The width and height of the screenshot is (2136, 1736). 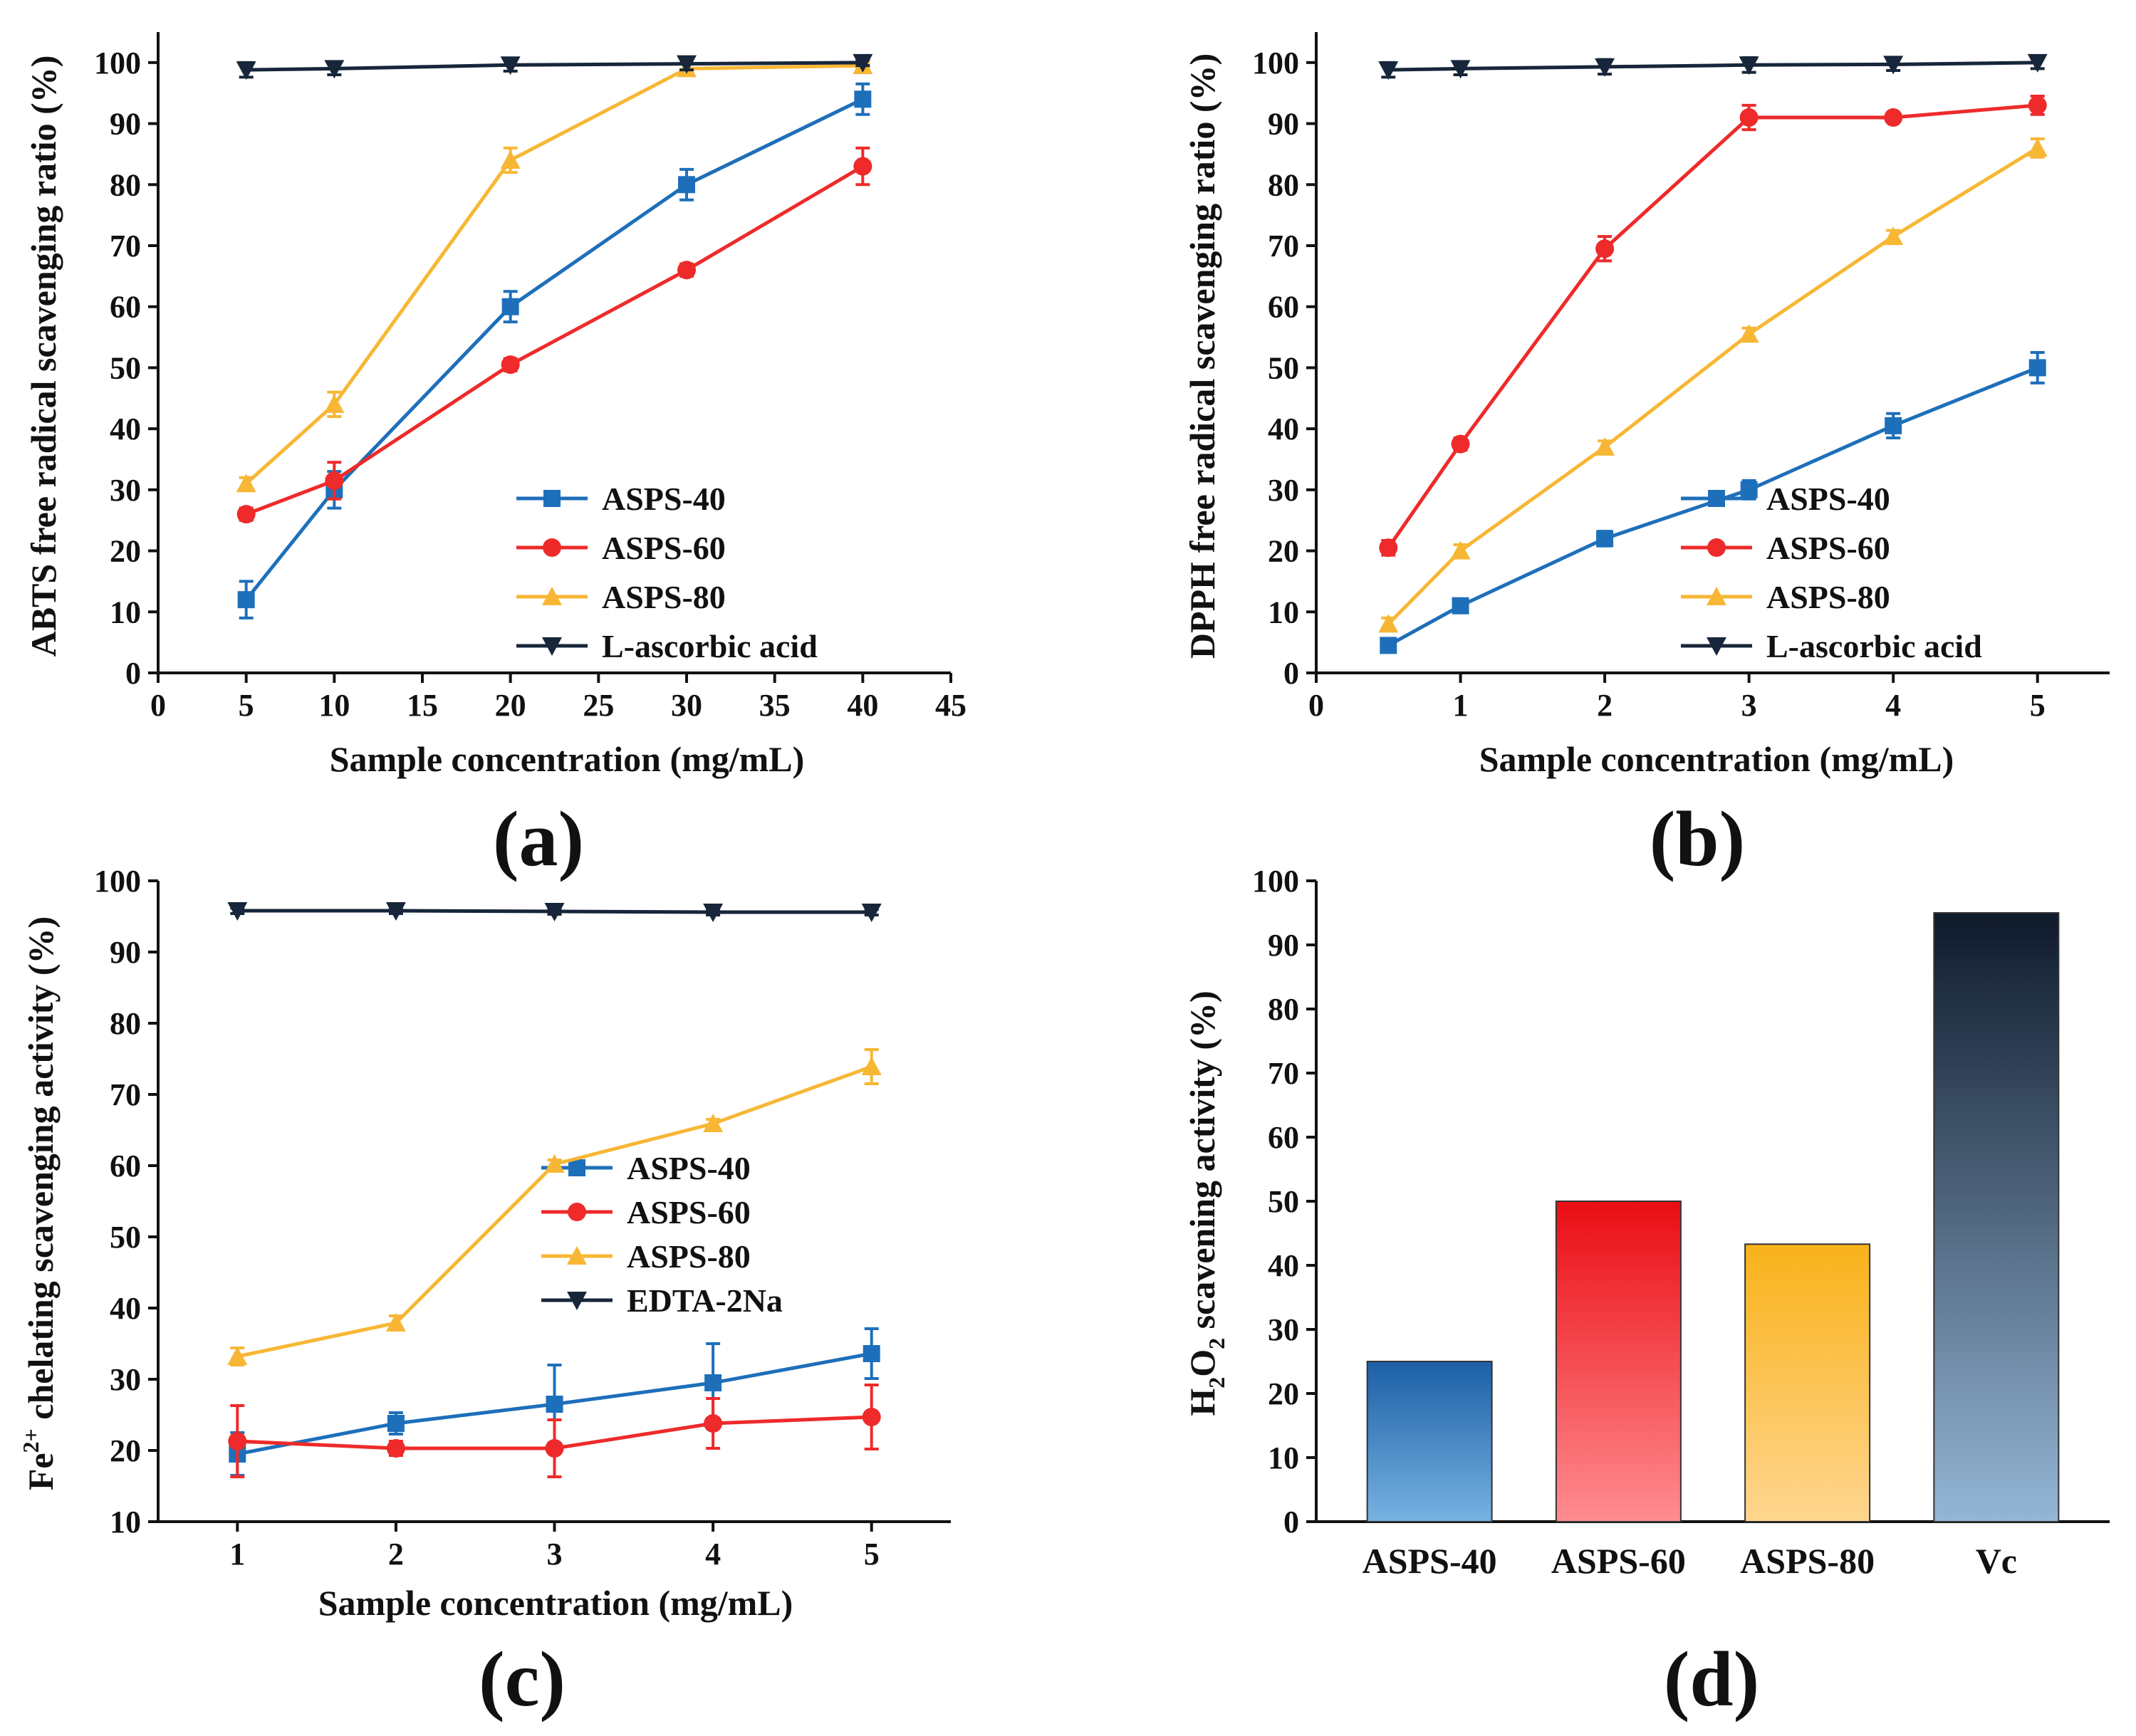 What do you see at coordinates (862, 705) in the screenshot?
I see `panel-a-xtick-label: 40` at bounding box center [862, 705].